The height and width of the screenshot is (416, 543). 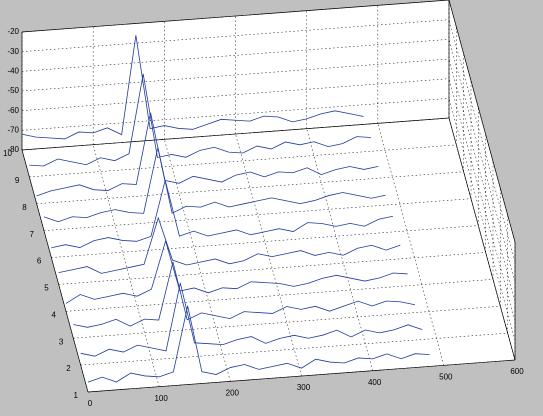 I want to click on z-tick-label: -60, so click(x=13, y=110).